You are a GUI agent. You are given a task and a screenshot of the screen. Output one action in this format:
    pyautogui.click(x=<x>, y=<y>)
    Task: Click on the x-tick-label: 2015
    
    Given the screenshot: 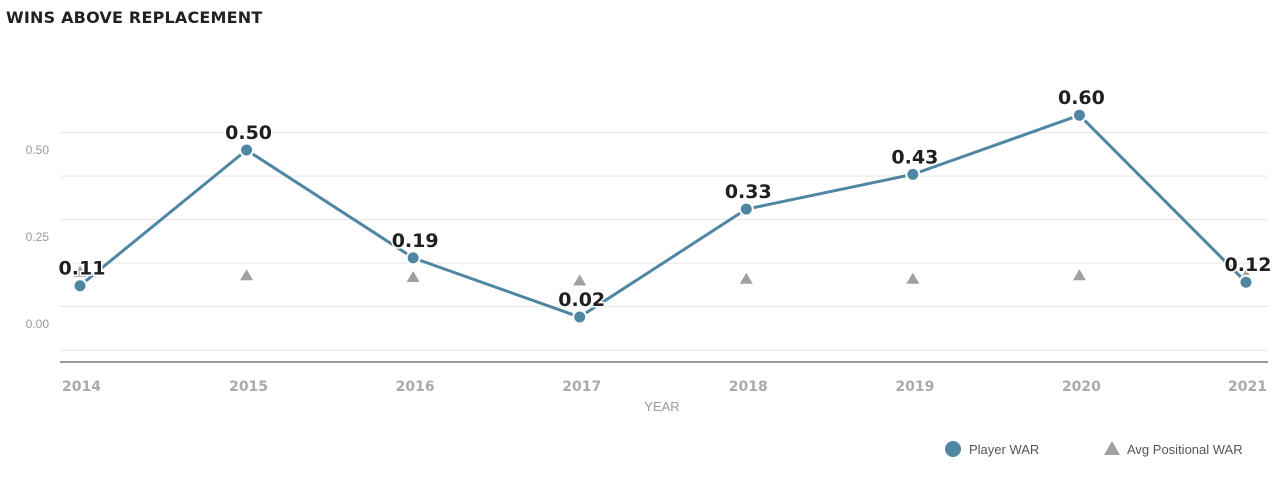 What is the action you would take?
    pyautogui.click(x=248, y=387)
    